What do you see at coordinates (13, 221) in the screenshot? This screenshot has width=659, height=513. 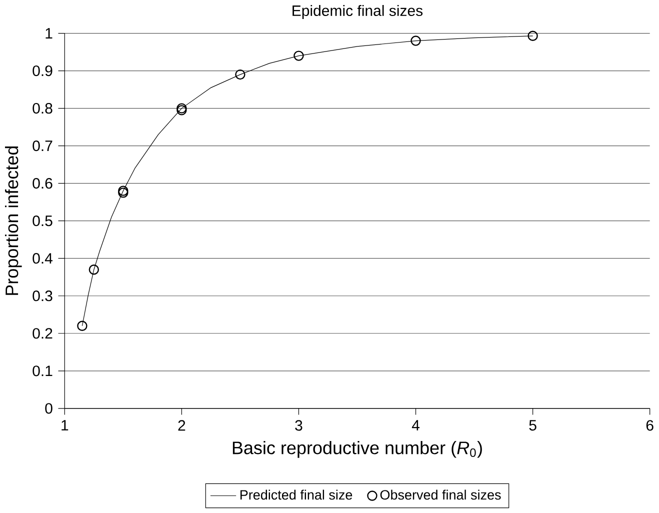 I see `y-axis-title: Proportion infected` at bounding box center [13, 221].